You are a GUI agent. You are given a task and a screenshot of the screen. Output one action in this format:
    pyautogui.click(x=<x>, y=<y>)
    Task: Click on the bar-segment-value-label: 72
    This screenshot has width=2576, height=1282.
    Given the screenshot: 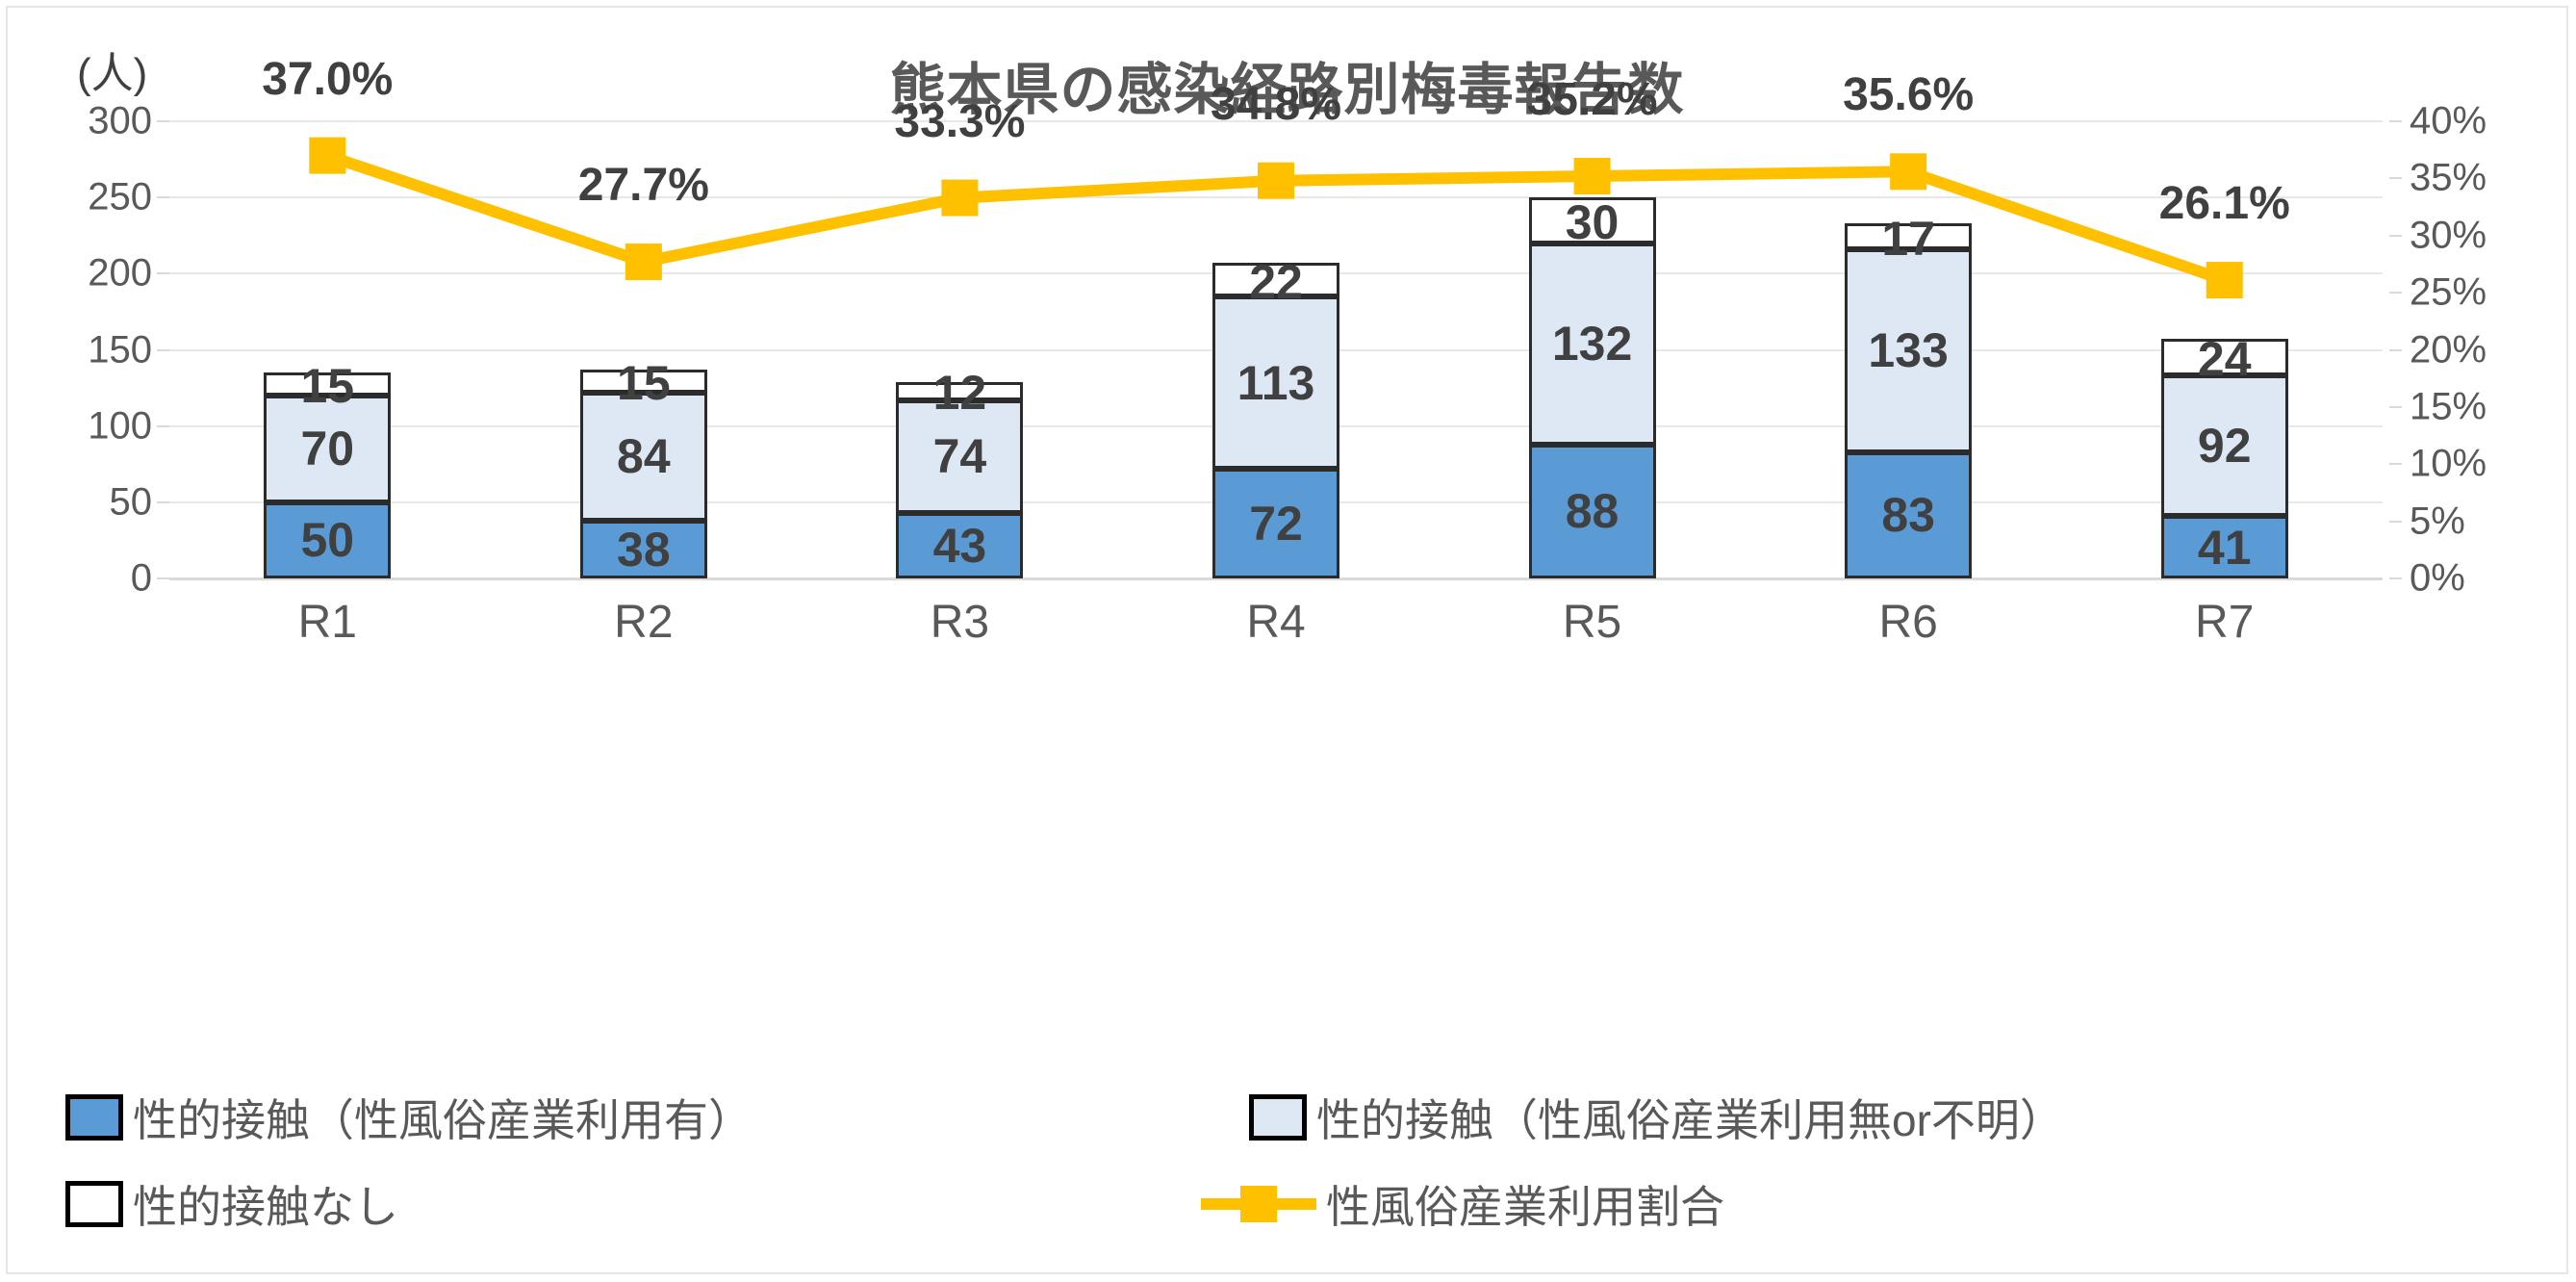 What is the action you would take?
    pyautogui.click(x=1276, y=524)
    